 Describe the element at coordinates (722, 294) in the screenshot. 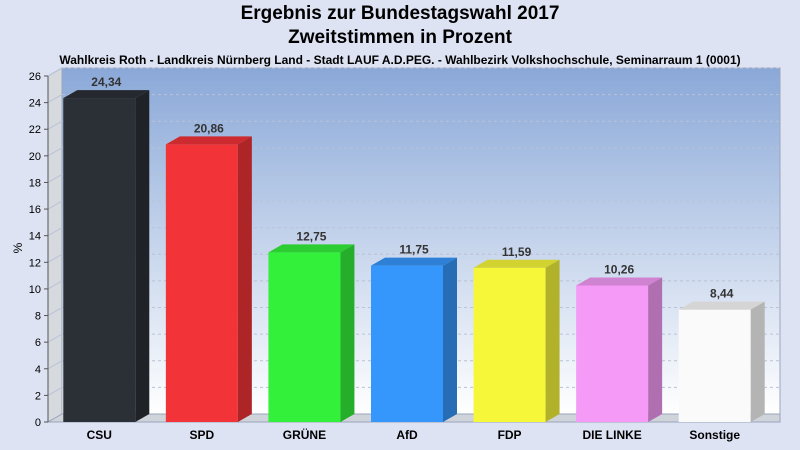

I see `bar-value-label: 8,44` at that location.